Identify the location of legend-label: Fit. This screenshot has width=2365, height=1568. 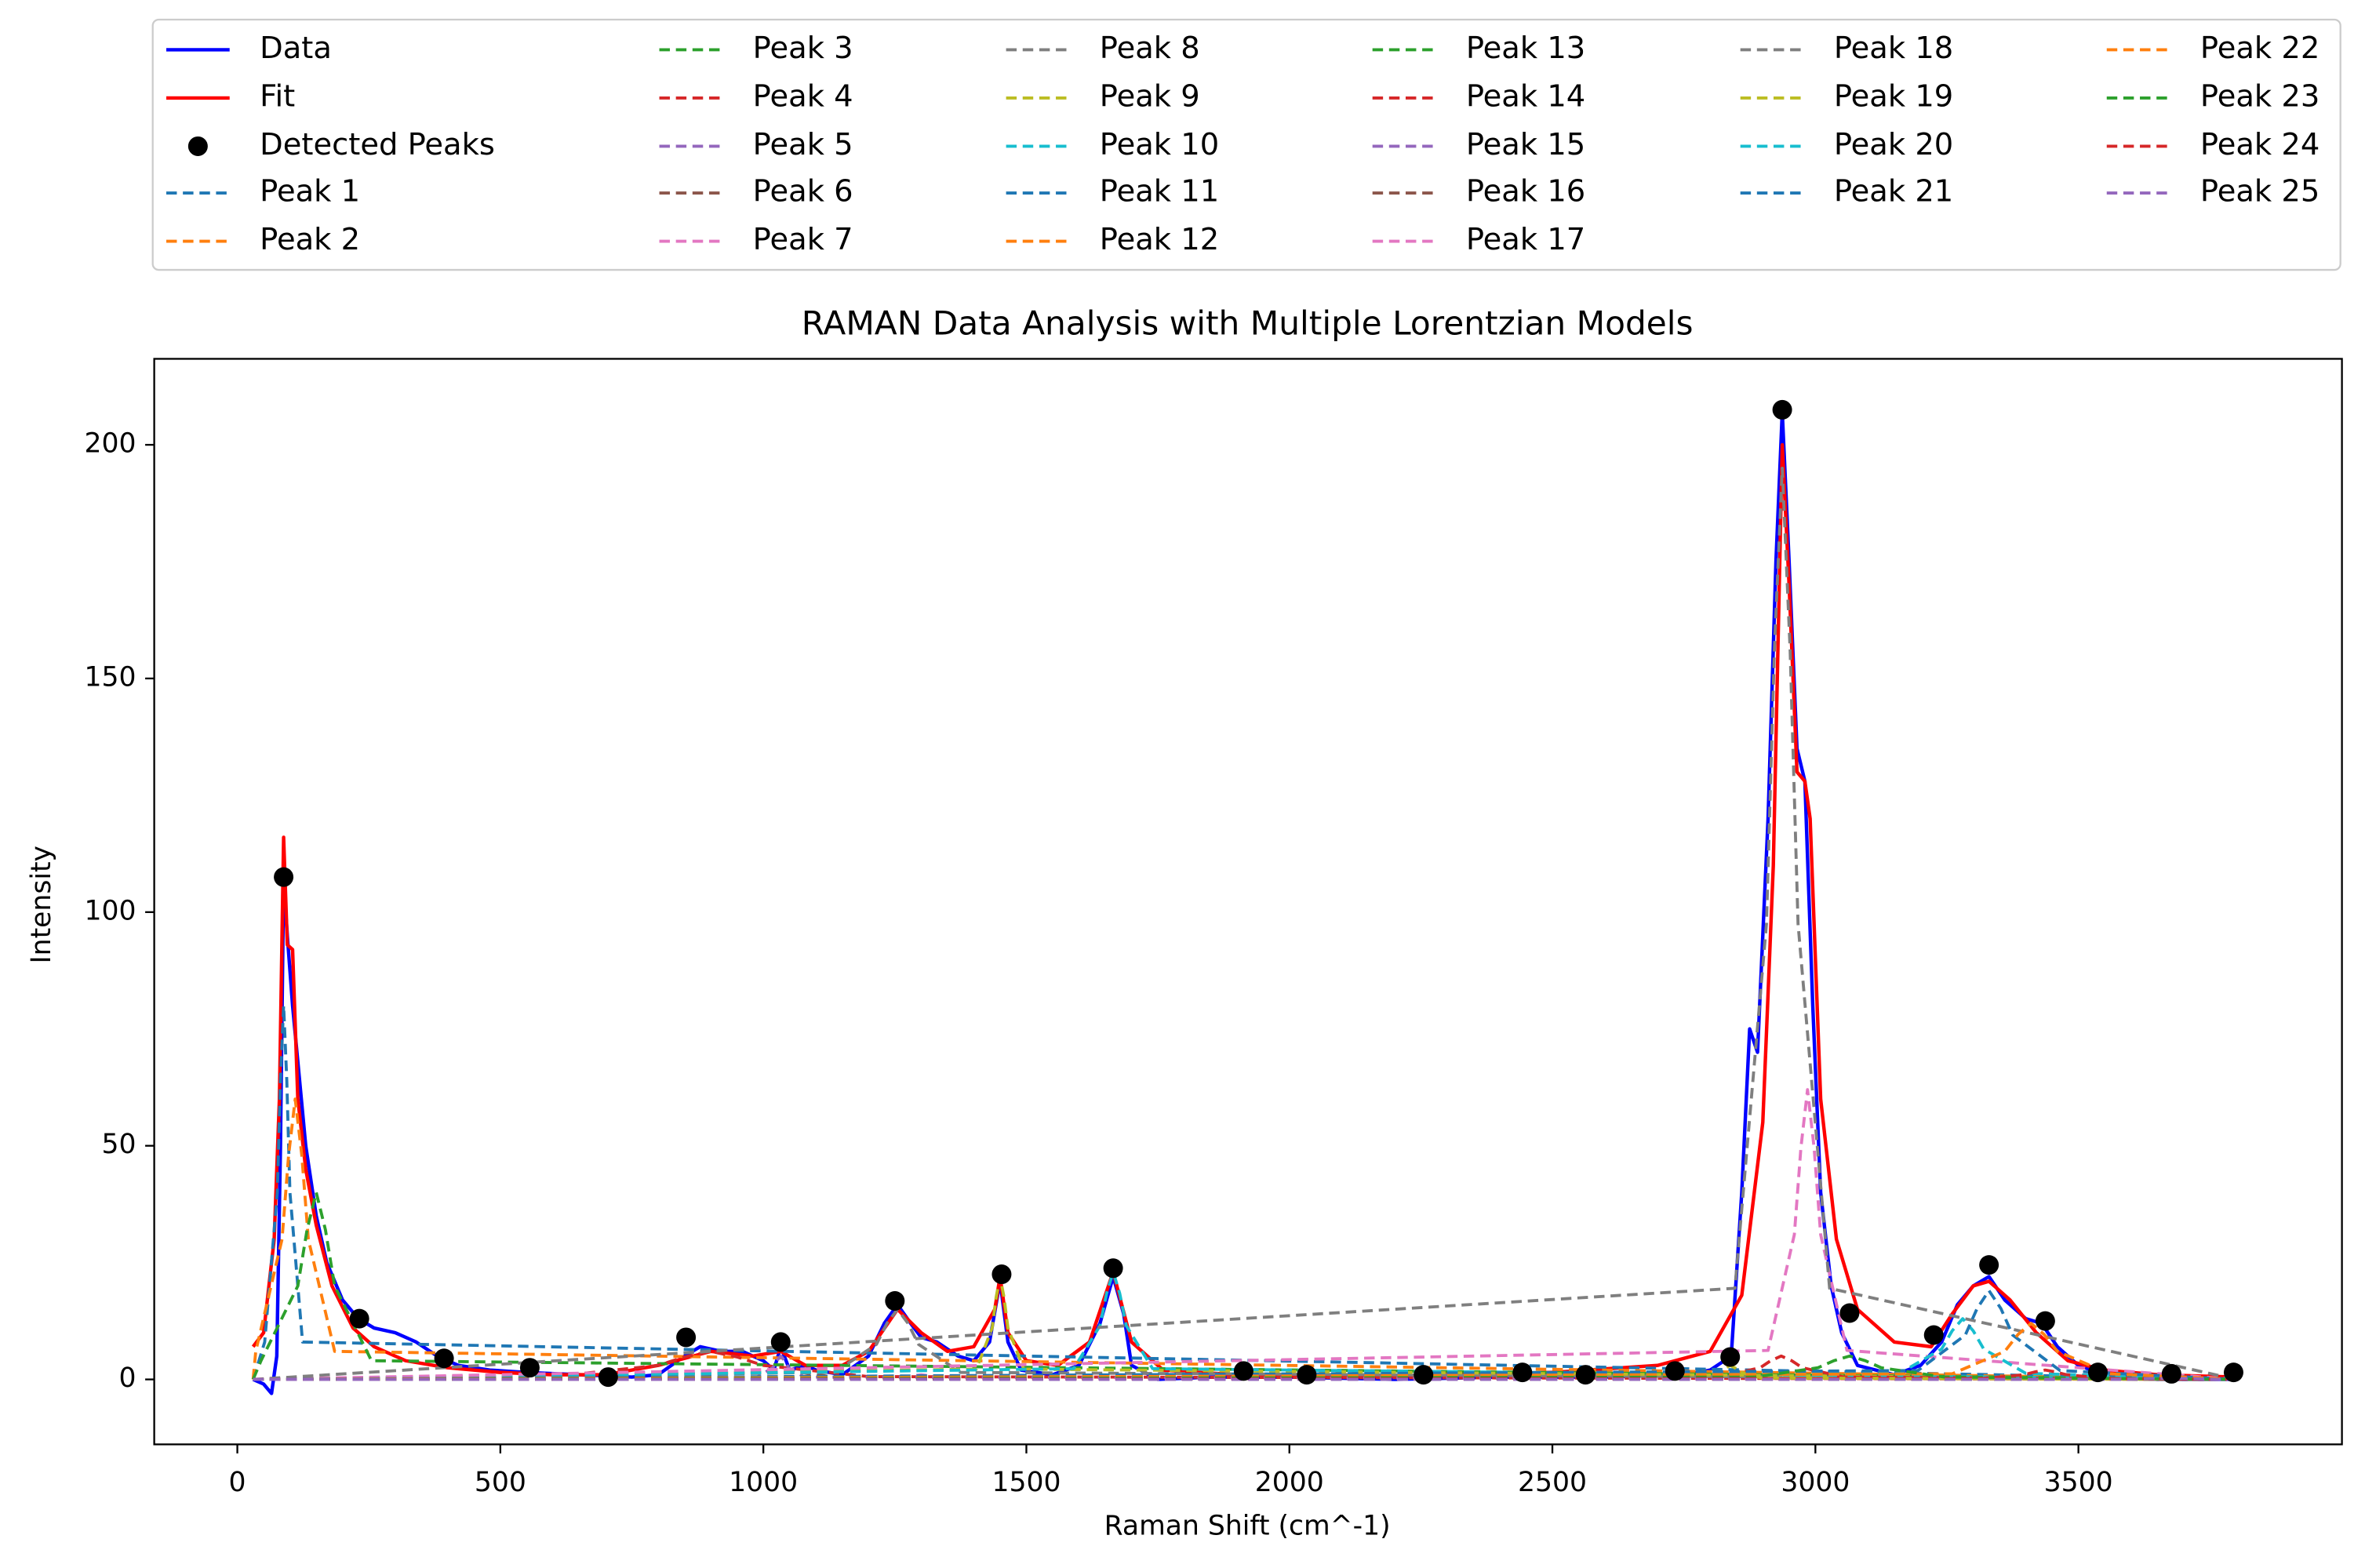
(277, 96).